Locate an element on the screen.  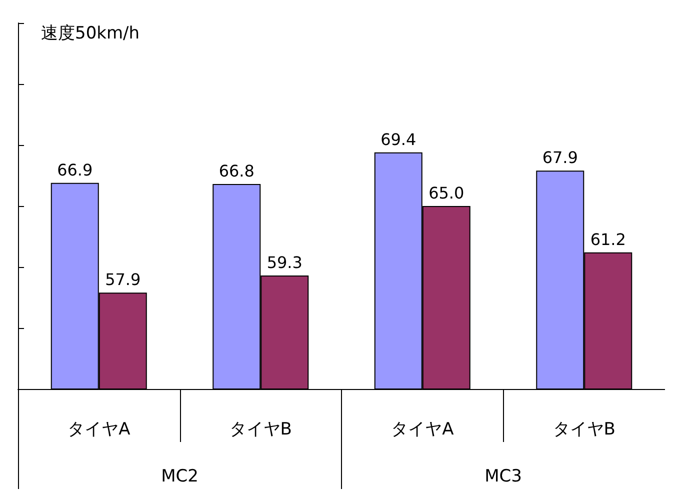
data-label: 66.9 is located at coordinates (75, 170).